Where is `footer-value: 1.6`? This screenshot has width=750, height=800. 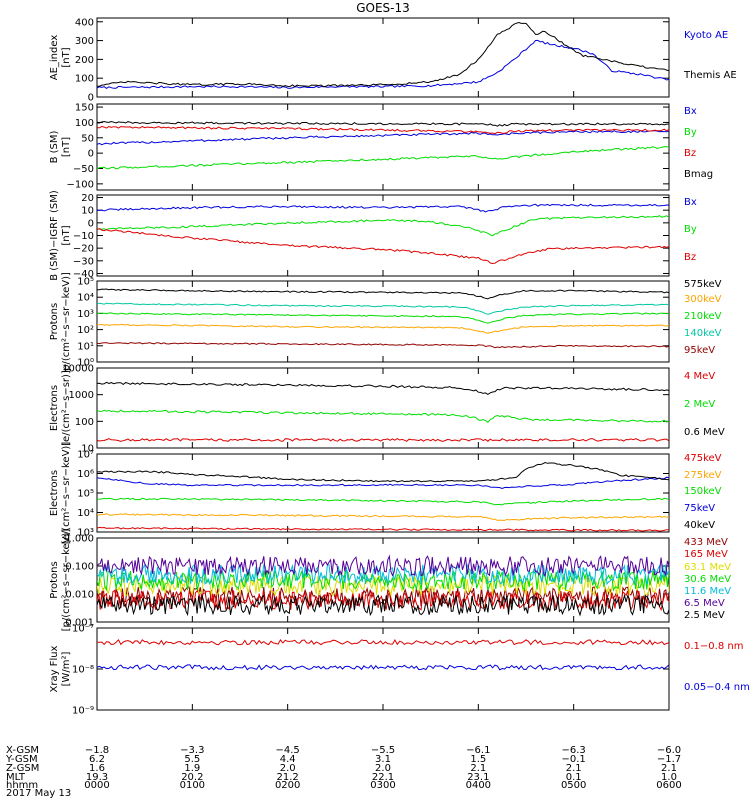
footer-value: 1.6 is located at coordinates (97, 768).